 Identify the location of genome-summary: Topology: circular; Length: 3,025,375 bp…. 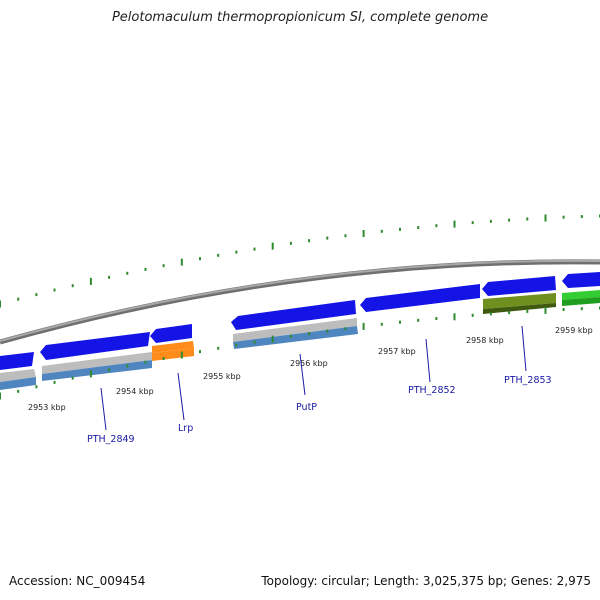
(426, 581).